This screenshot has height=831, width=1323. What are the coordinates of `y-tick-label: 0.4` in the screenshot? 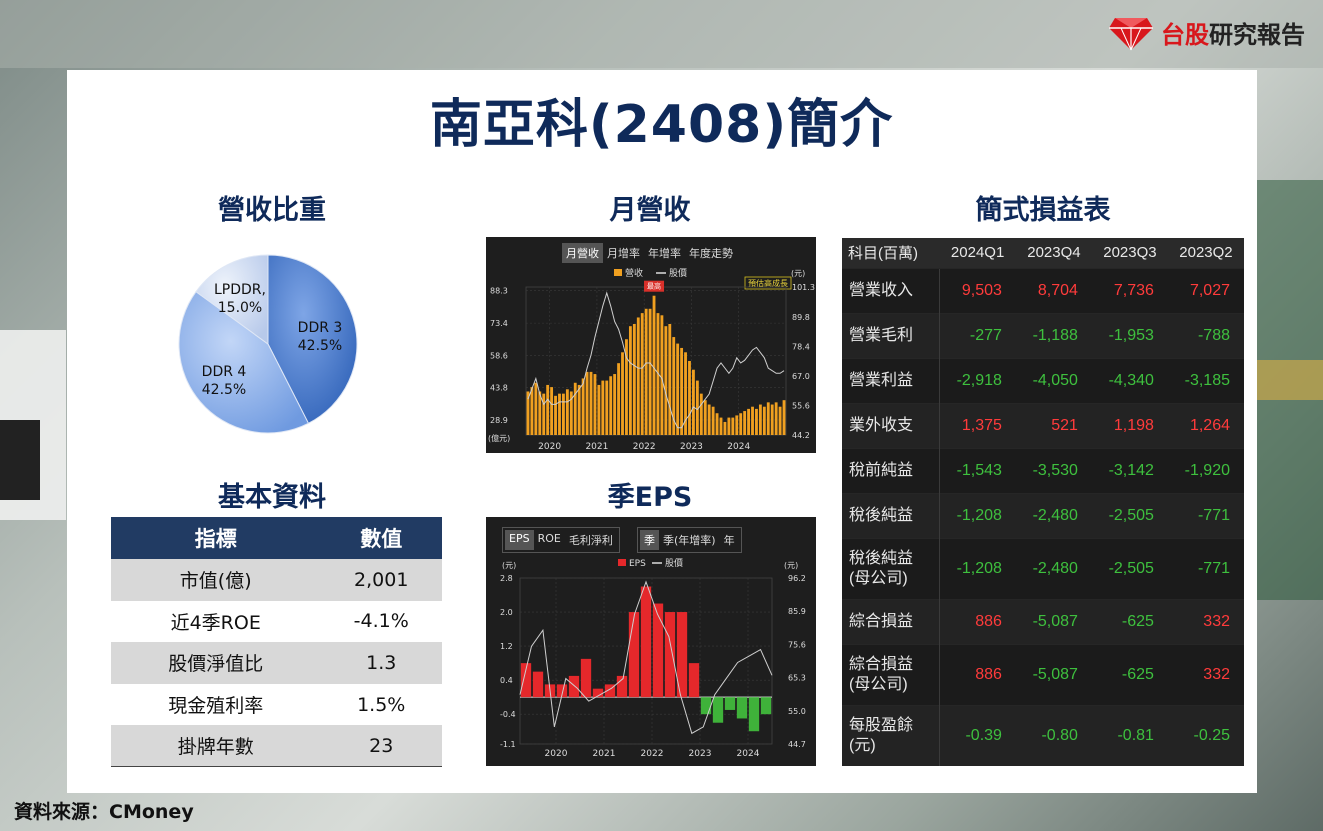 It's located at (506, 680).